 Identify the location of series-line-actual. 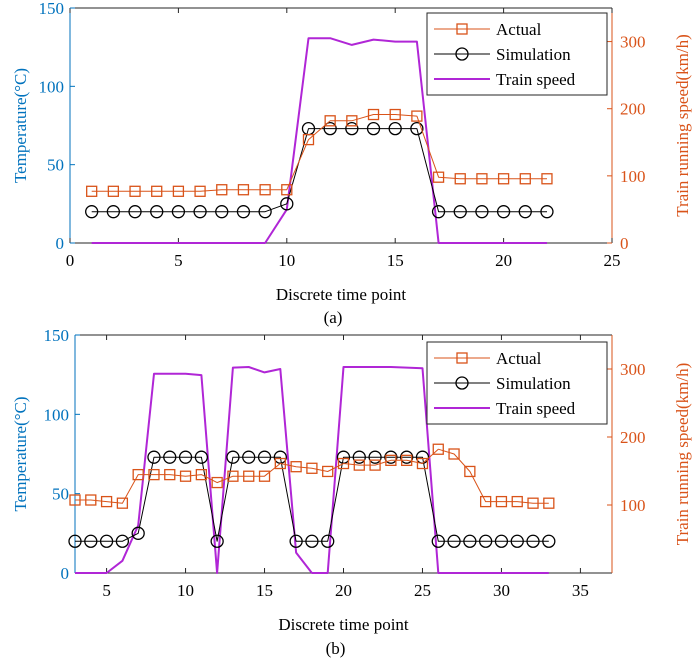
(319, 153).